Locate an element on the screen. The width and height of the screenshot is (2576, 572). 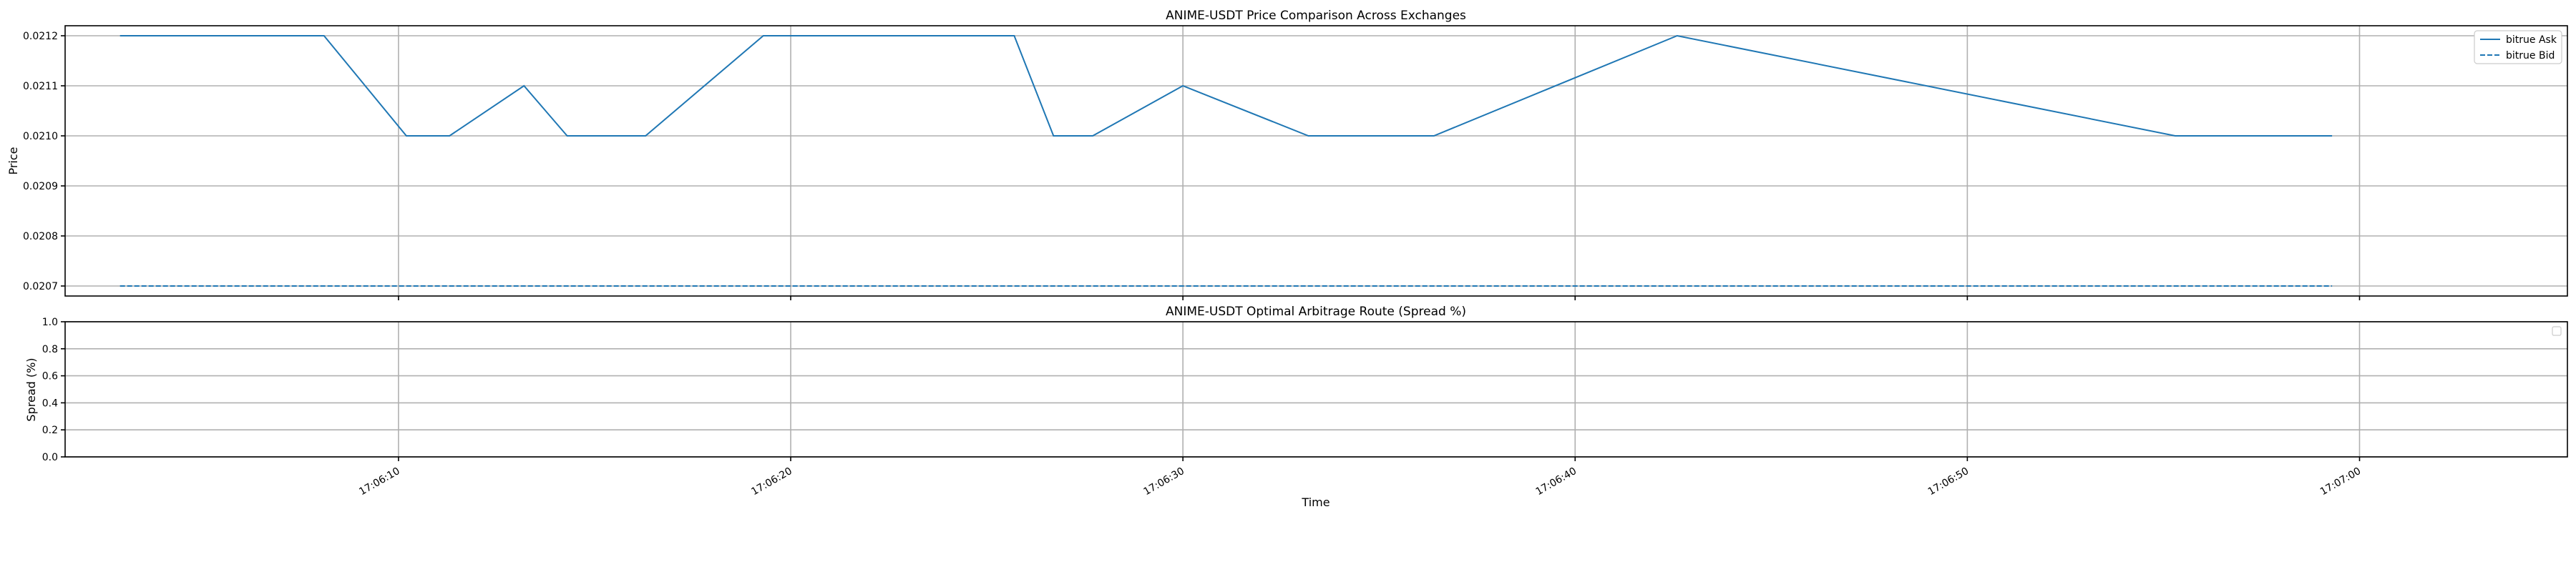
x-tick-label: 17:06:50 is located at coordinates (1948, 481).